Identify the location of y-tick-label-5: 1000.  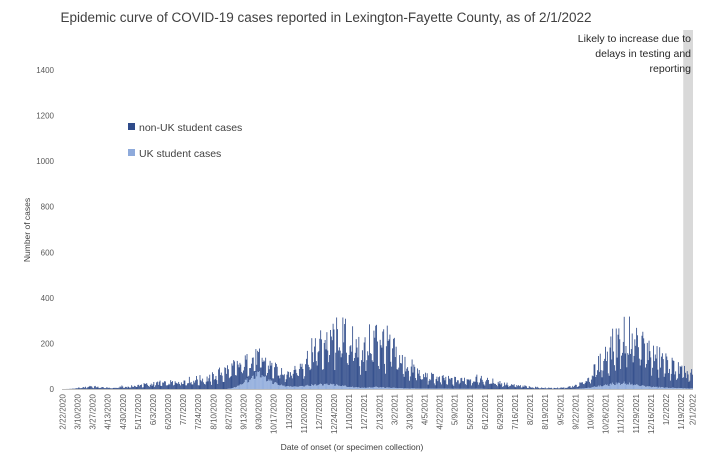
(45, 161).